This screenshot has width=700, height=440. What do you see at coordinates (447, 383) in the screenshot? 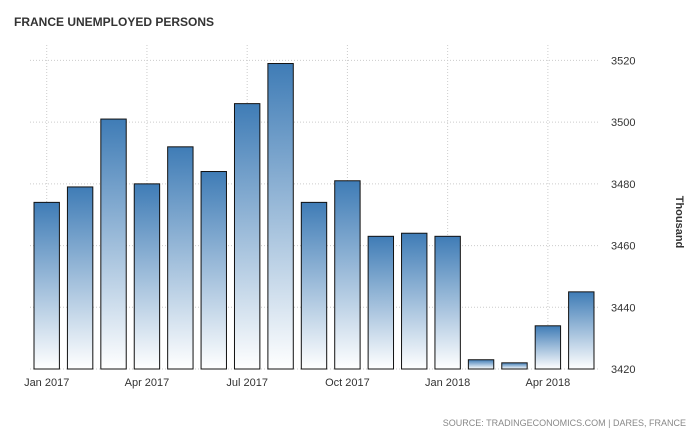
I see `x-tick-label: Jan 2018` at bounding box center [447, 383].